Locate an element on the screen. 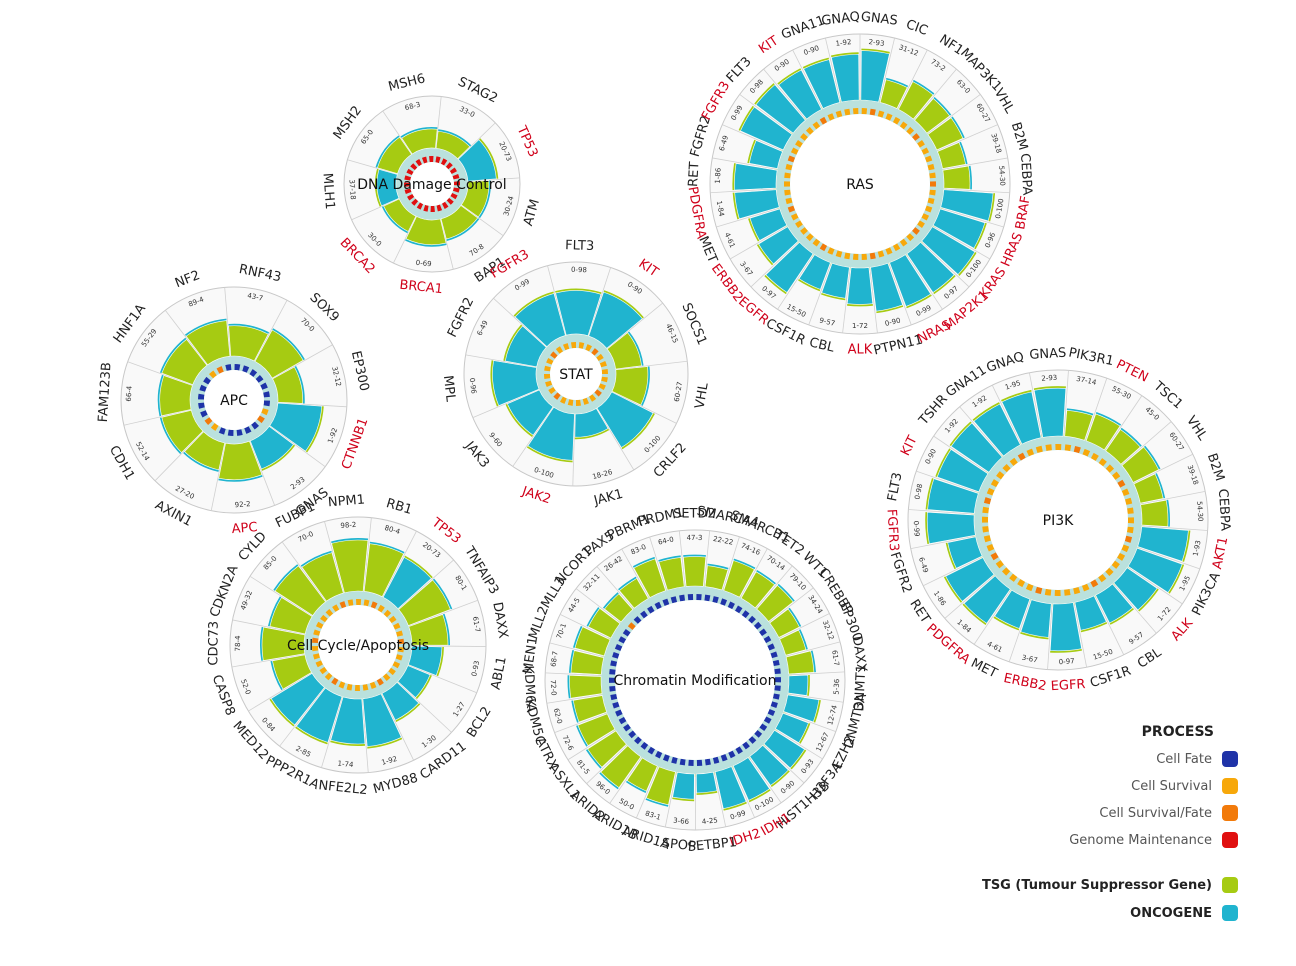  bar-ncor1 is located at coordinates (619, 608).